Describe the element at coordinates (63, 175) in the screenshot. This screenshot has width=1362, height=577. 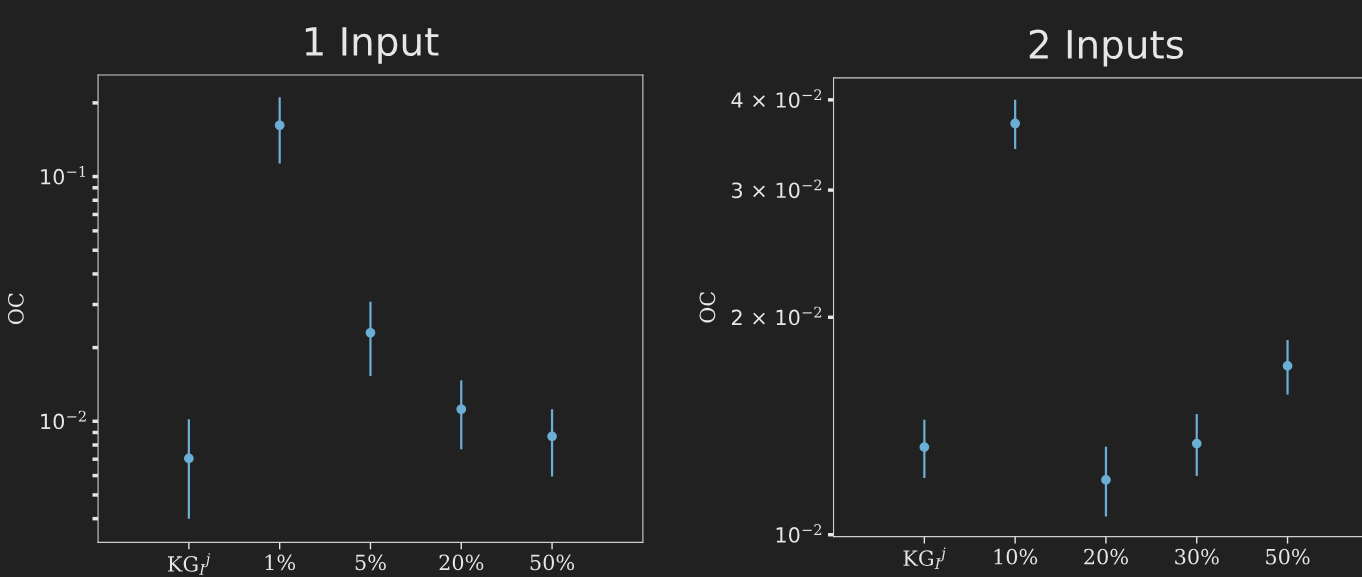
I see `y-tick-label: 10$^{−1}$` at that location.